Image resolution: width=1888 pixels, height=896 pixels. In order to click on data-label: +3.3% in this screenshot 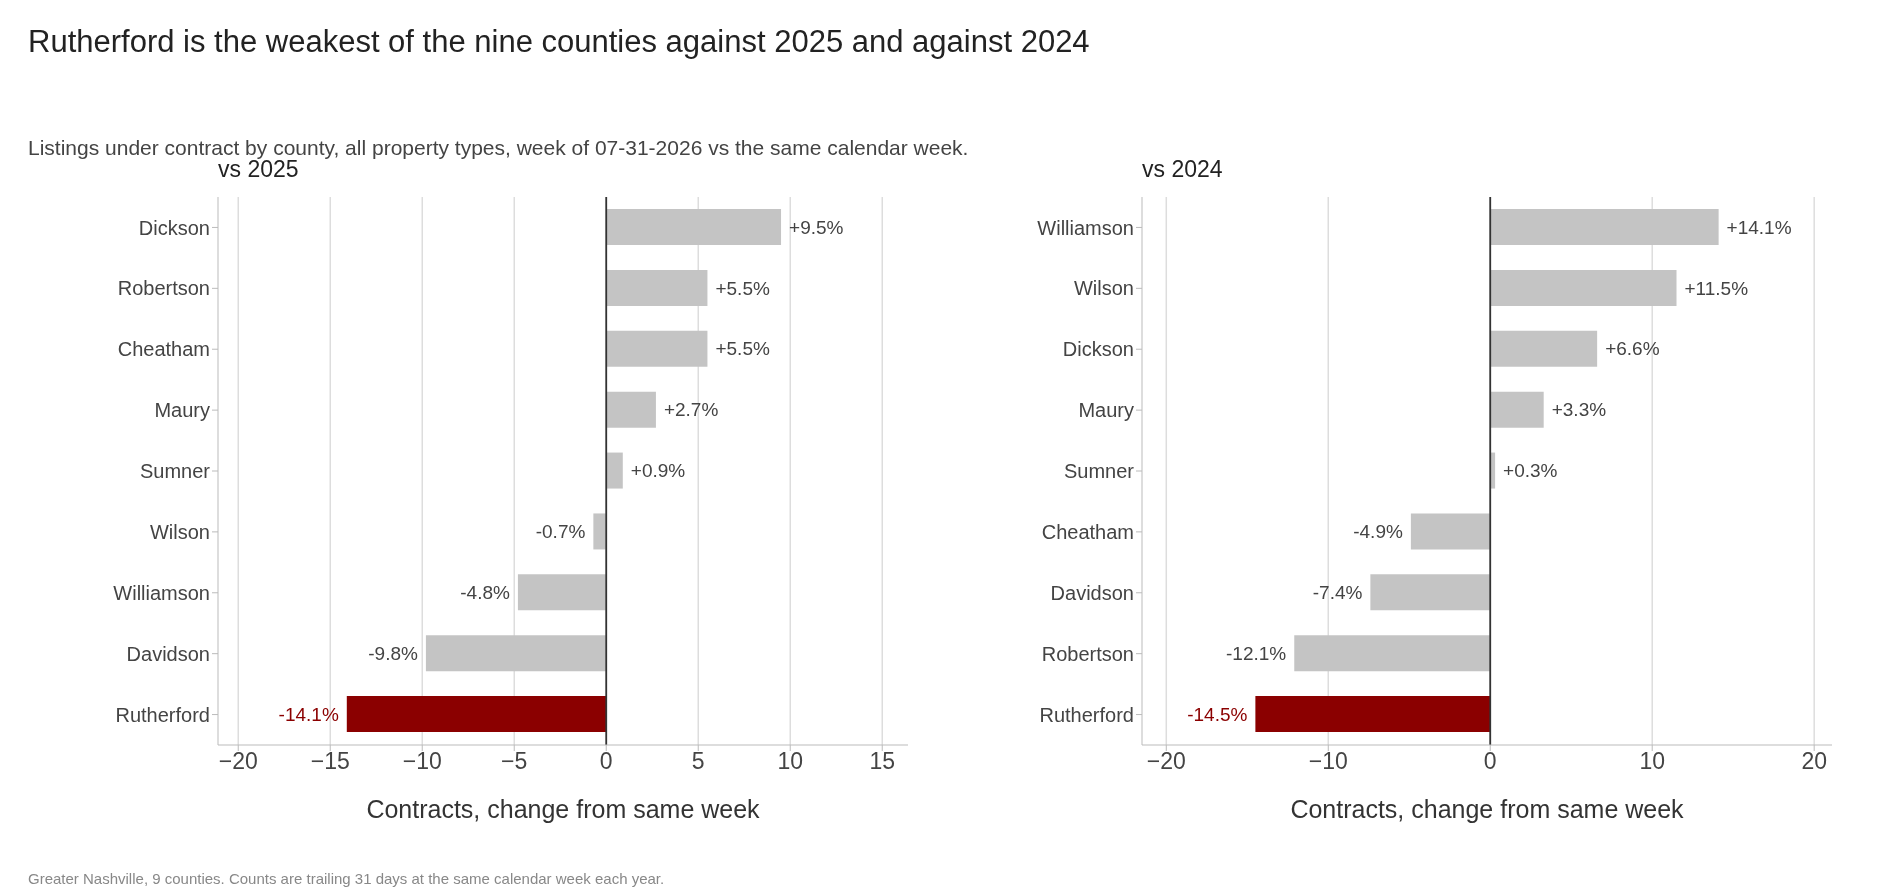, I will do `click(1579, 410)`.